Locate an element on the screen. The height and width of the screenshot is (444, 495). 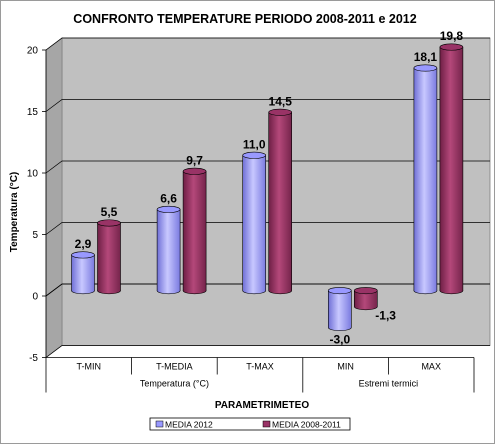
legend-label-media-2012: MEDIA 2012 is located at coordinates (189, 425).